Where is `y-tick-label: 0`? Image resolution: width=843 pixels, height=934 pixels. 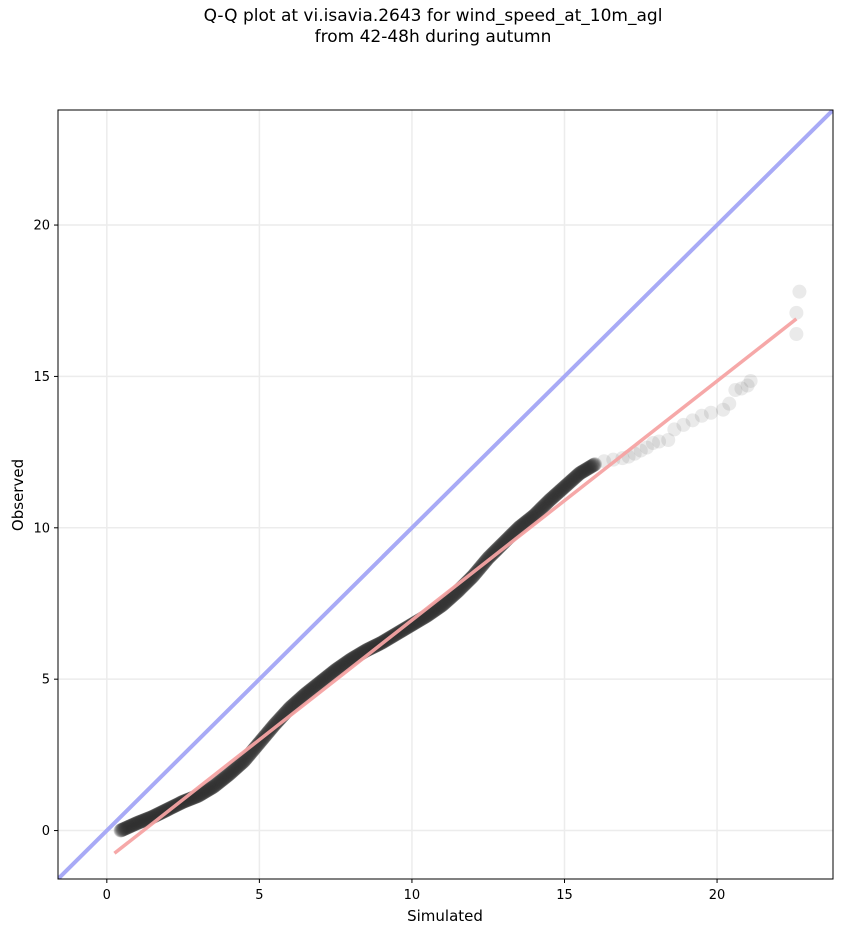 y-tick-label: 0 is located at coordinates (46, 831).